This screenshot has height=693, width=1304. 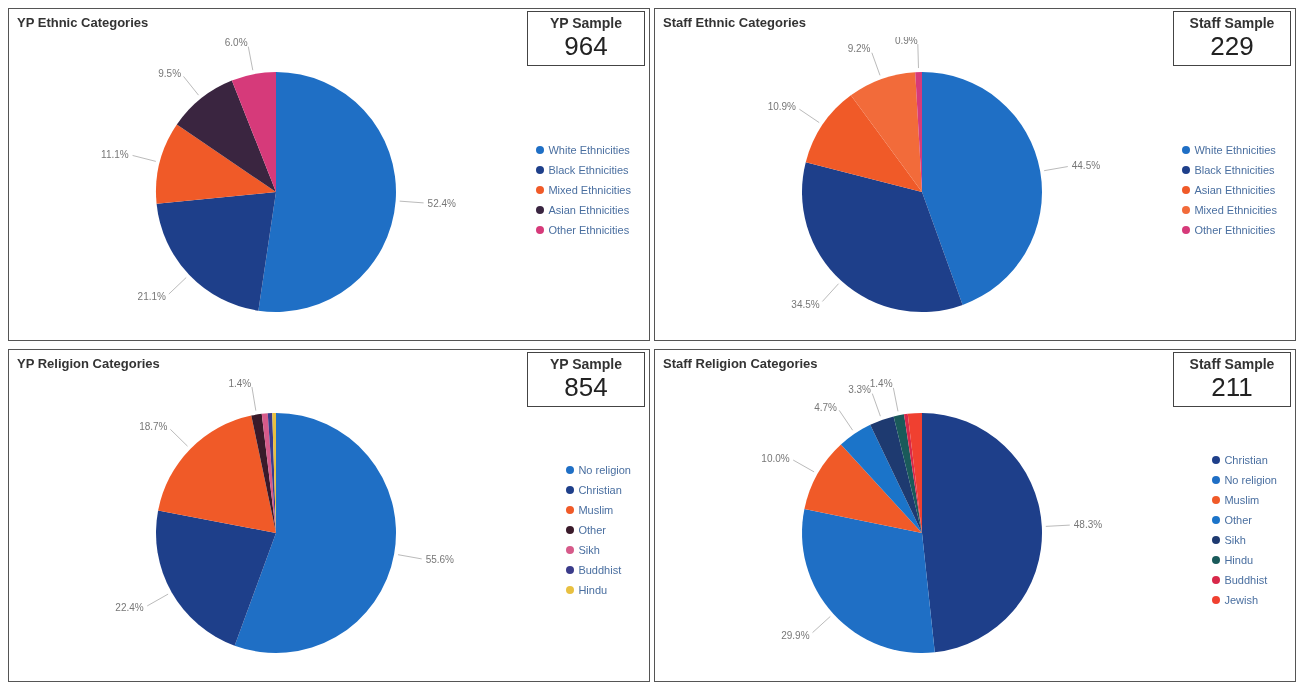 What do you see at coordinates (1086, 166) in the screenshot?
I see `data-label: 44.5%` at bounding box center [1086, 166].